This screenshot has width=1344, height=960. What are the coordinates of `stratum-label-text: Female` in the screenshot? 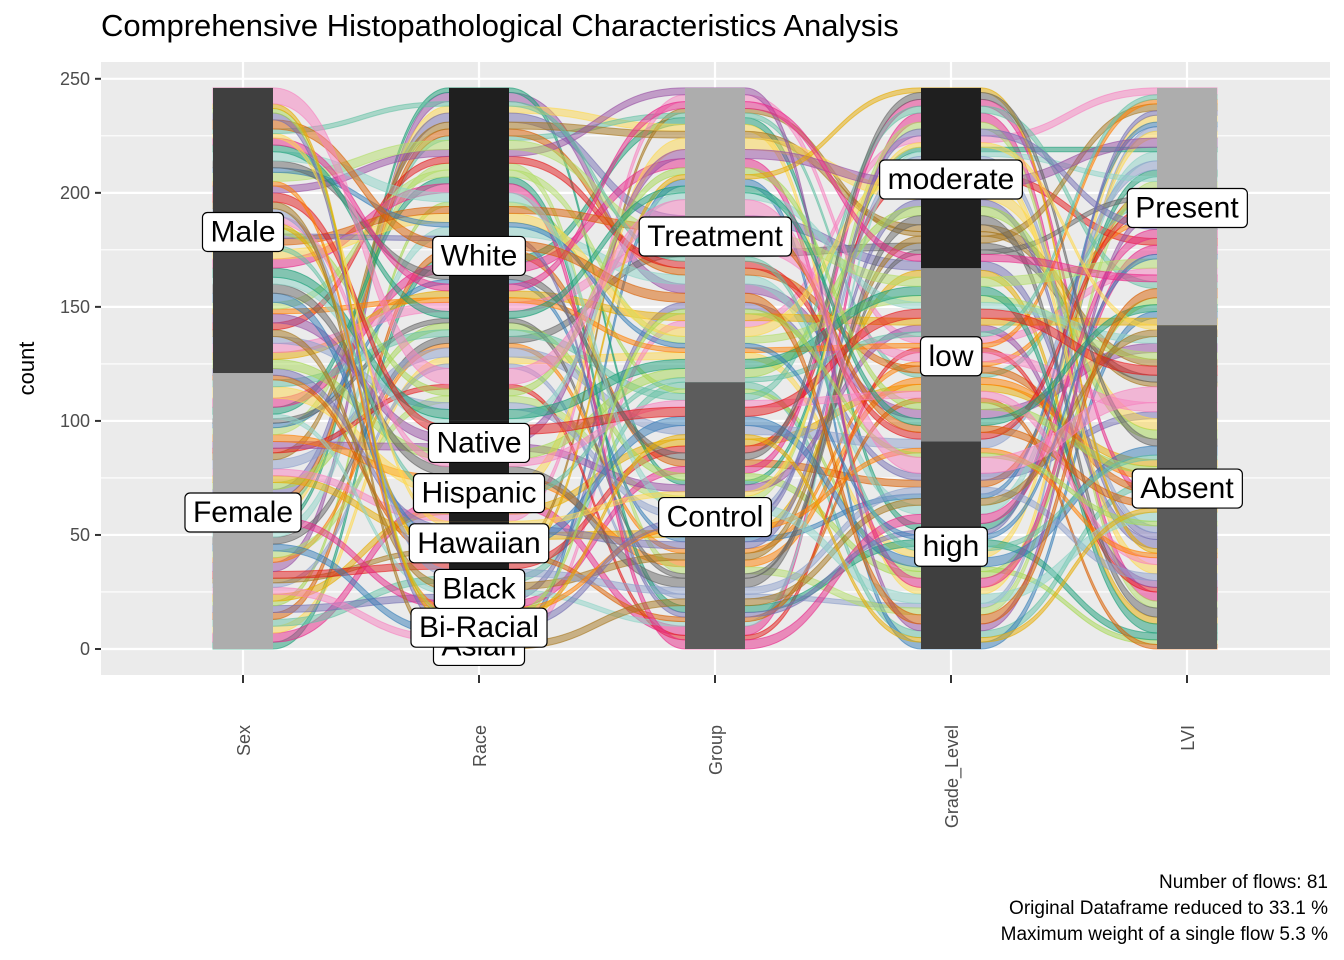 It's located at (243, 512).